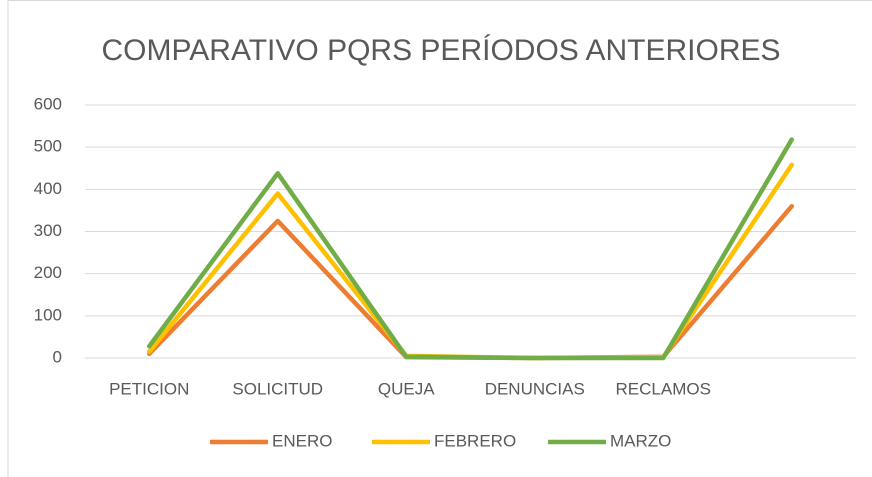 Image resolution: width=872 pixels, height=477 pixels. What do you see at coordinates (406, 388) in the screenshot?
I see `x-tick-label: QUEJA` at bounding box center [406, 388].